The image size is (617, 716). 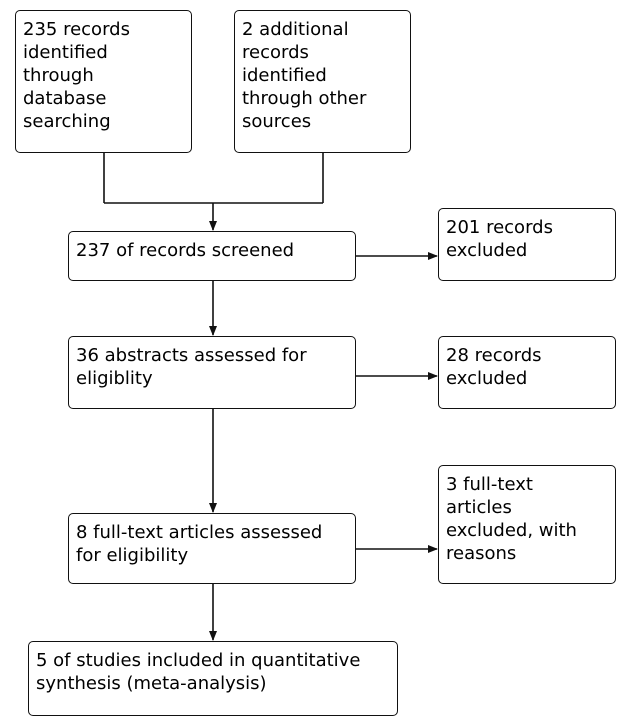 What do you see at coordinates (527, 244) in the screenshot?
I see `records-excluded-screening-box: 201 records excluded` at bounding box center [527, 244].